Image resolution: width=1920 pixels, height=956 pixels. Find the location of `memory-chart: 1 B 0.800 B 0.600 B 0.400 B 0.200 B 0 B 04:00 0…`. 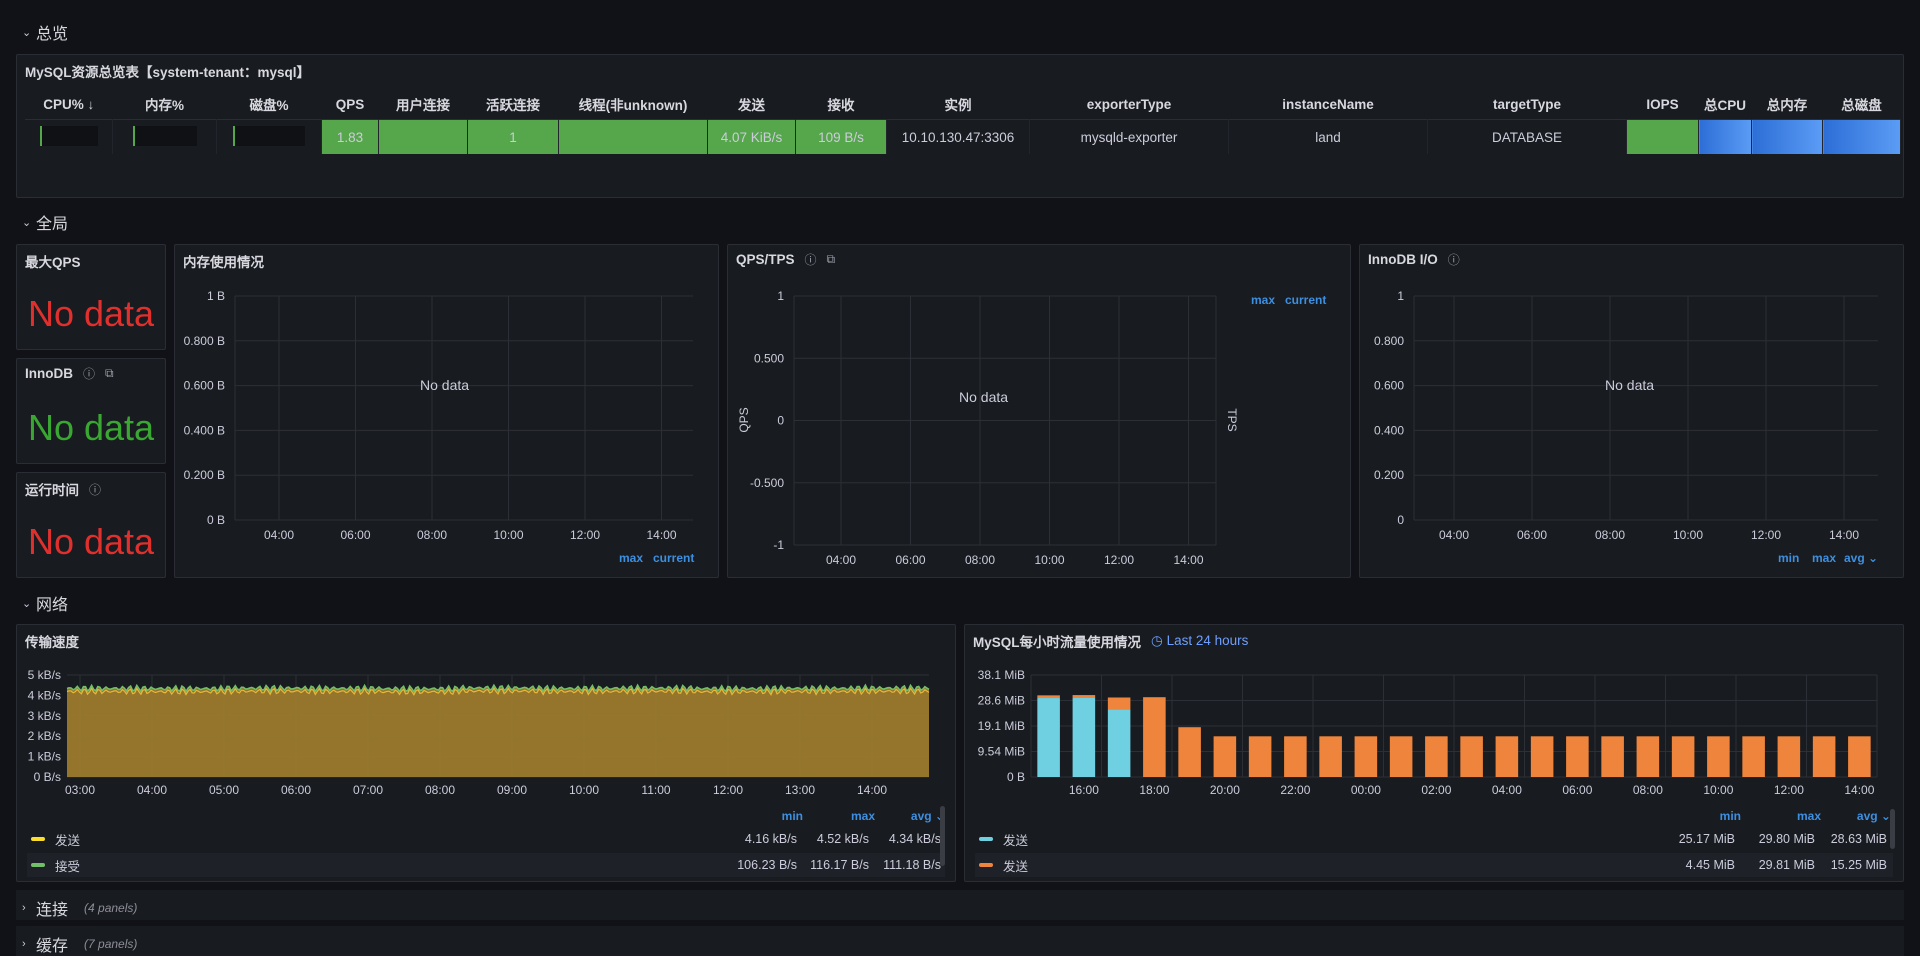

memory-chart: 1 B 0.800 B 0.600 B 0.400 B 0.200 B 0 B 04:00 0… is located at coordinates (438, 415).